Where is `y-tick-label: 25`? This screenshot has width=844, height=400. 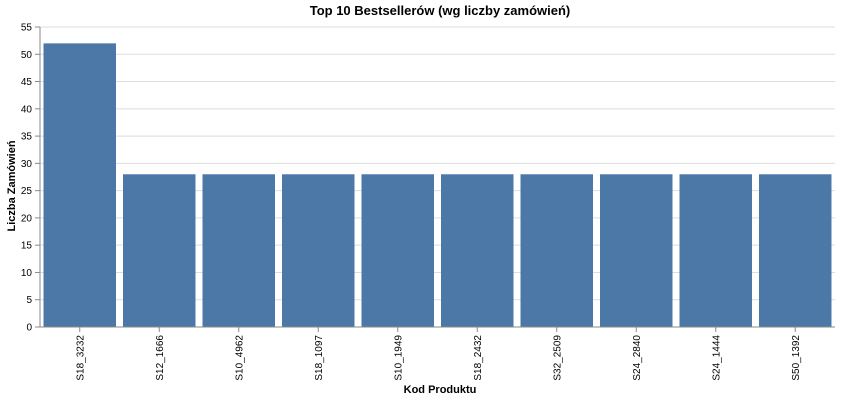 y-tick-label: 25 is located at coordinates (27, 191).